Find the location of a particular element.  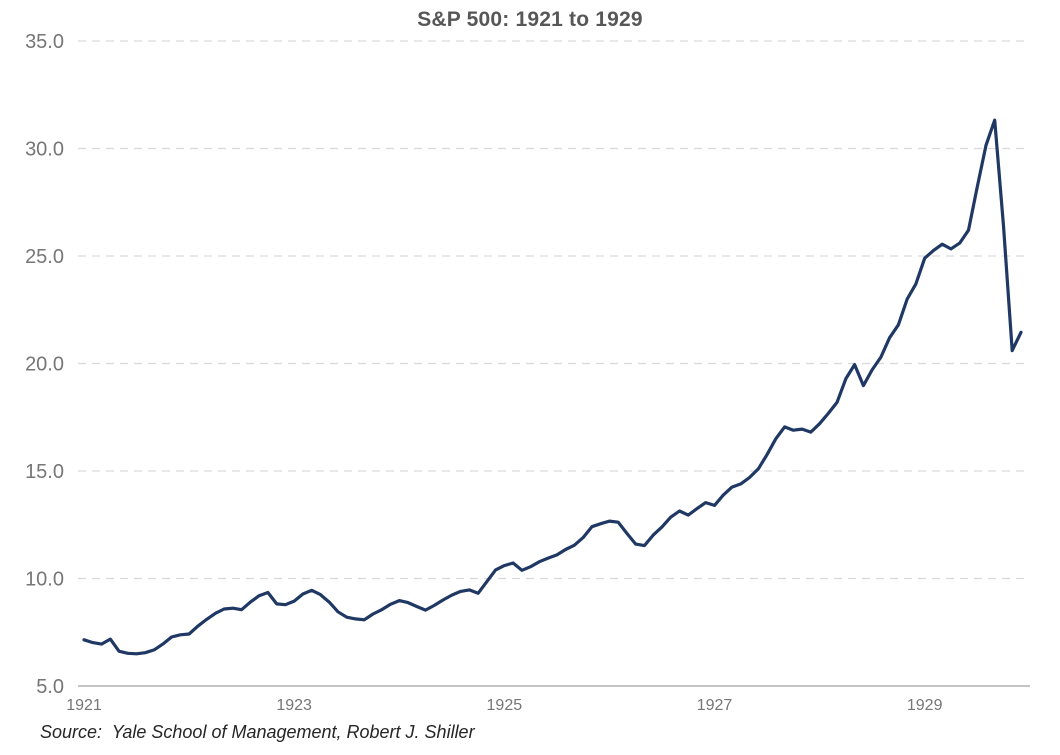

y-axis-label: 15.0 is located at coordinates (44, 472).